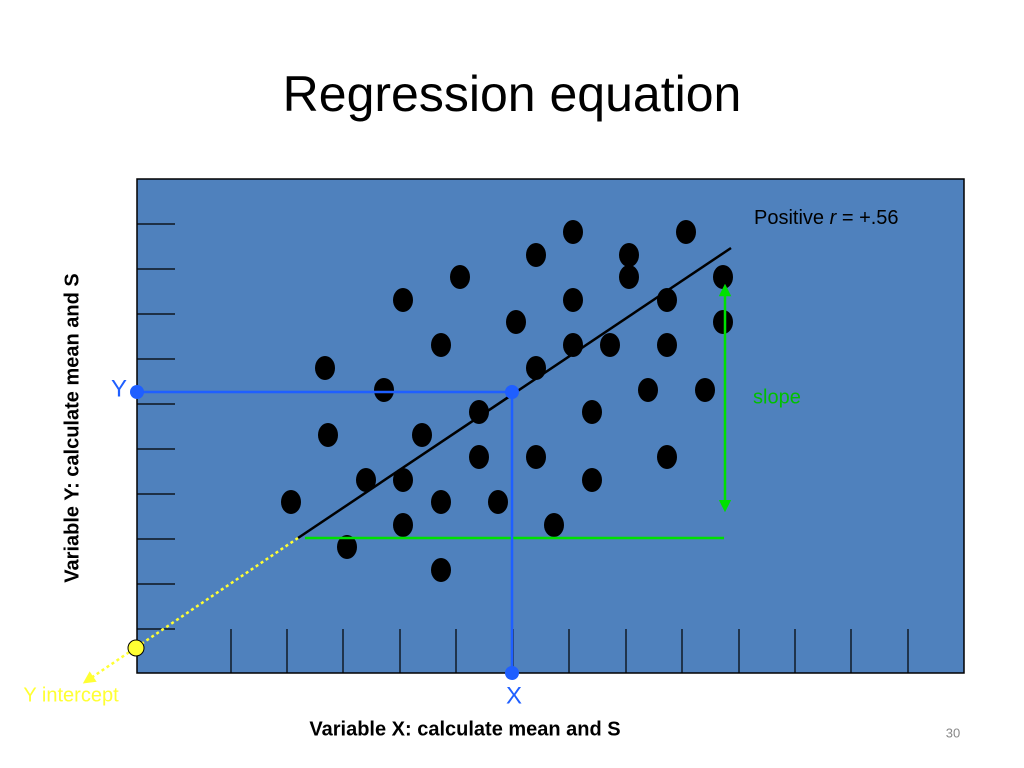 The image size is (1024, 768). Describe the element at coordinates (789, 218) in the screenshot. I see `r-prefix: Positive` at that location.